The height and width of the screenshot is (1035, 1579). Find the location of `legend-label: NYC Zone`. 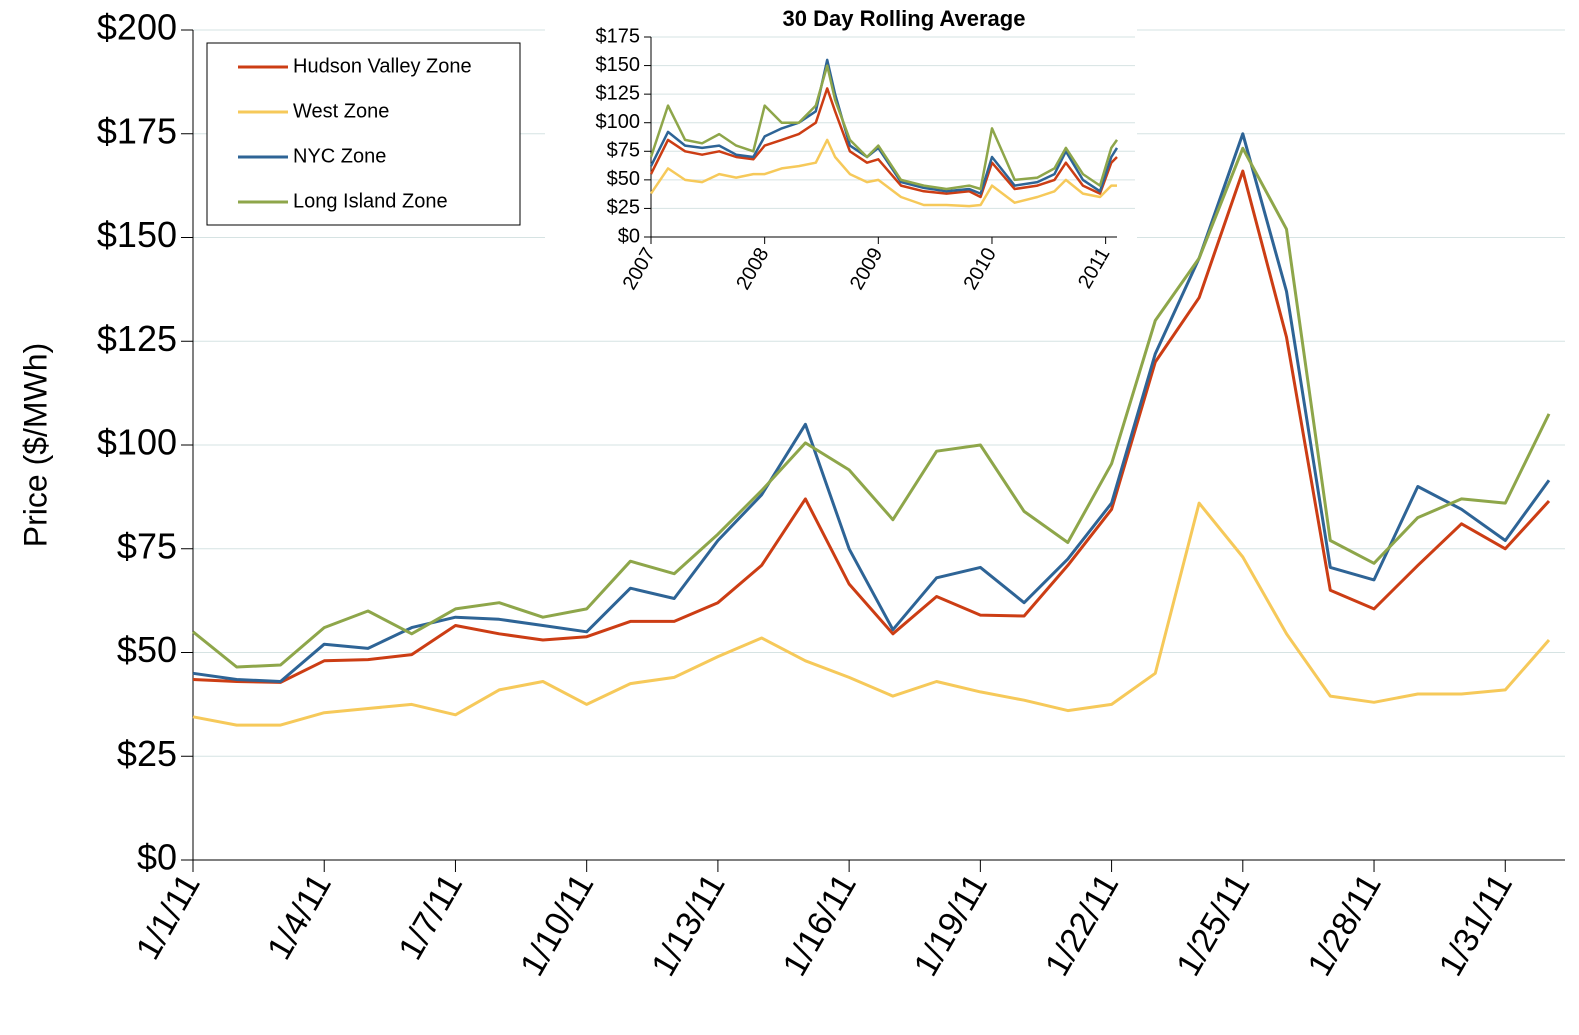

legend-label: NYC Zone is located at coordinates (339, 156).